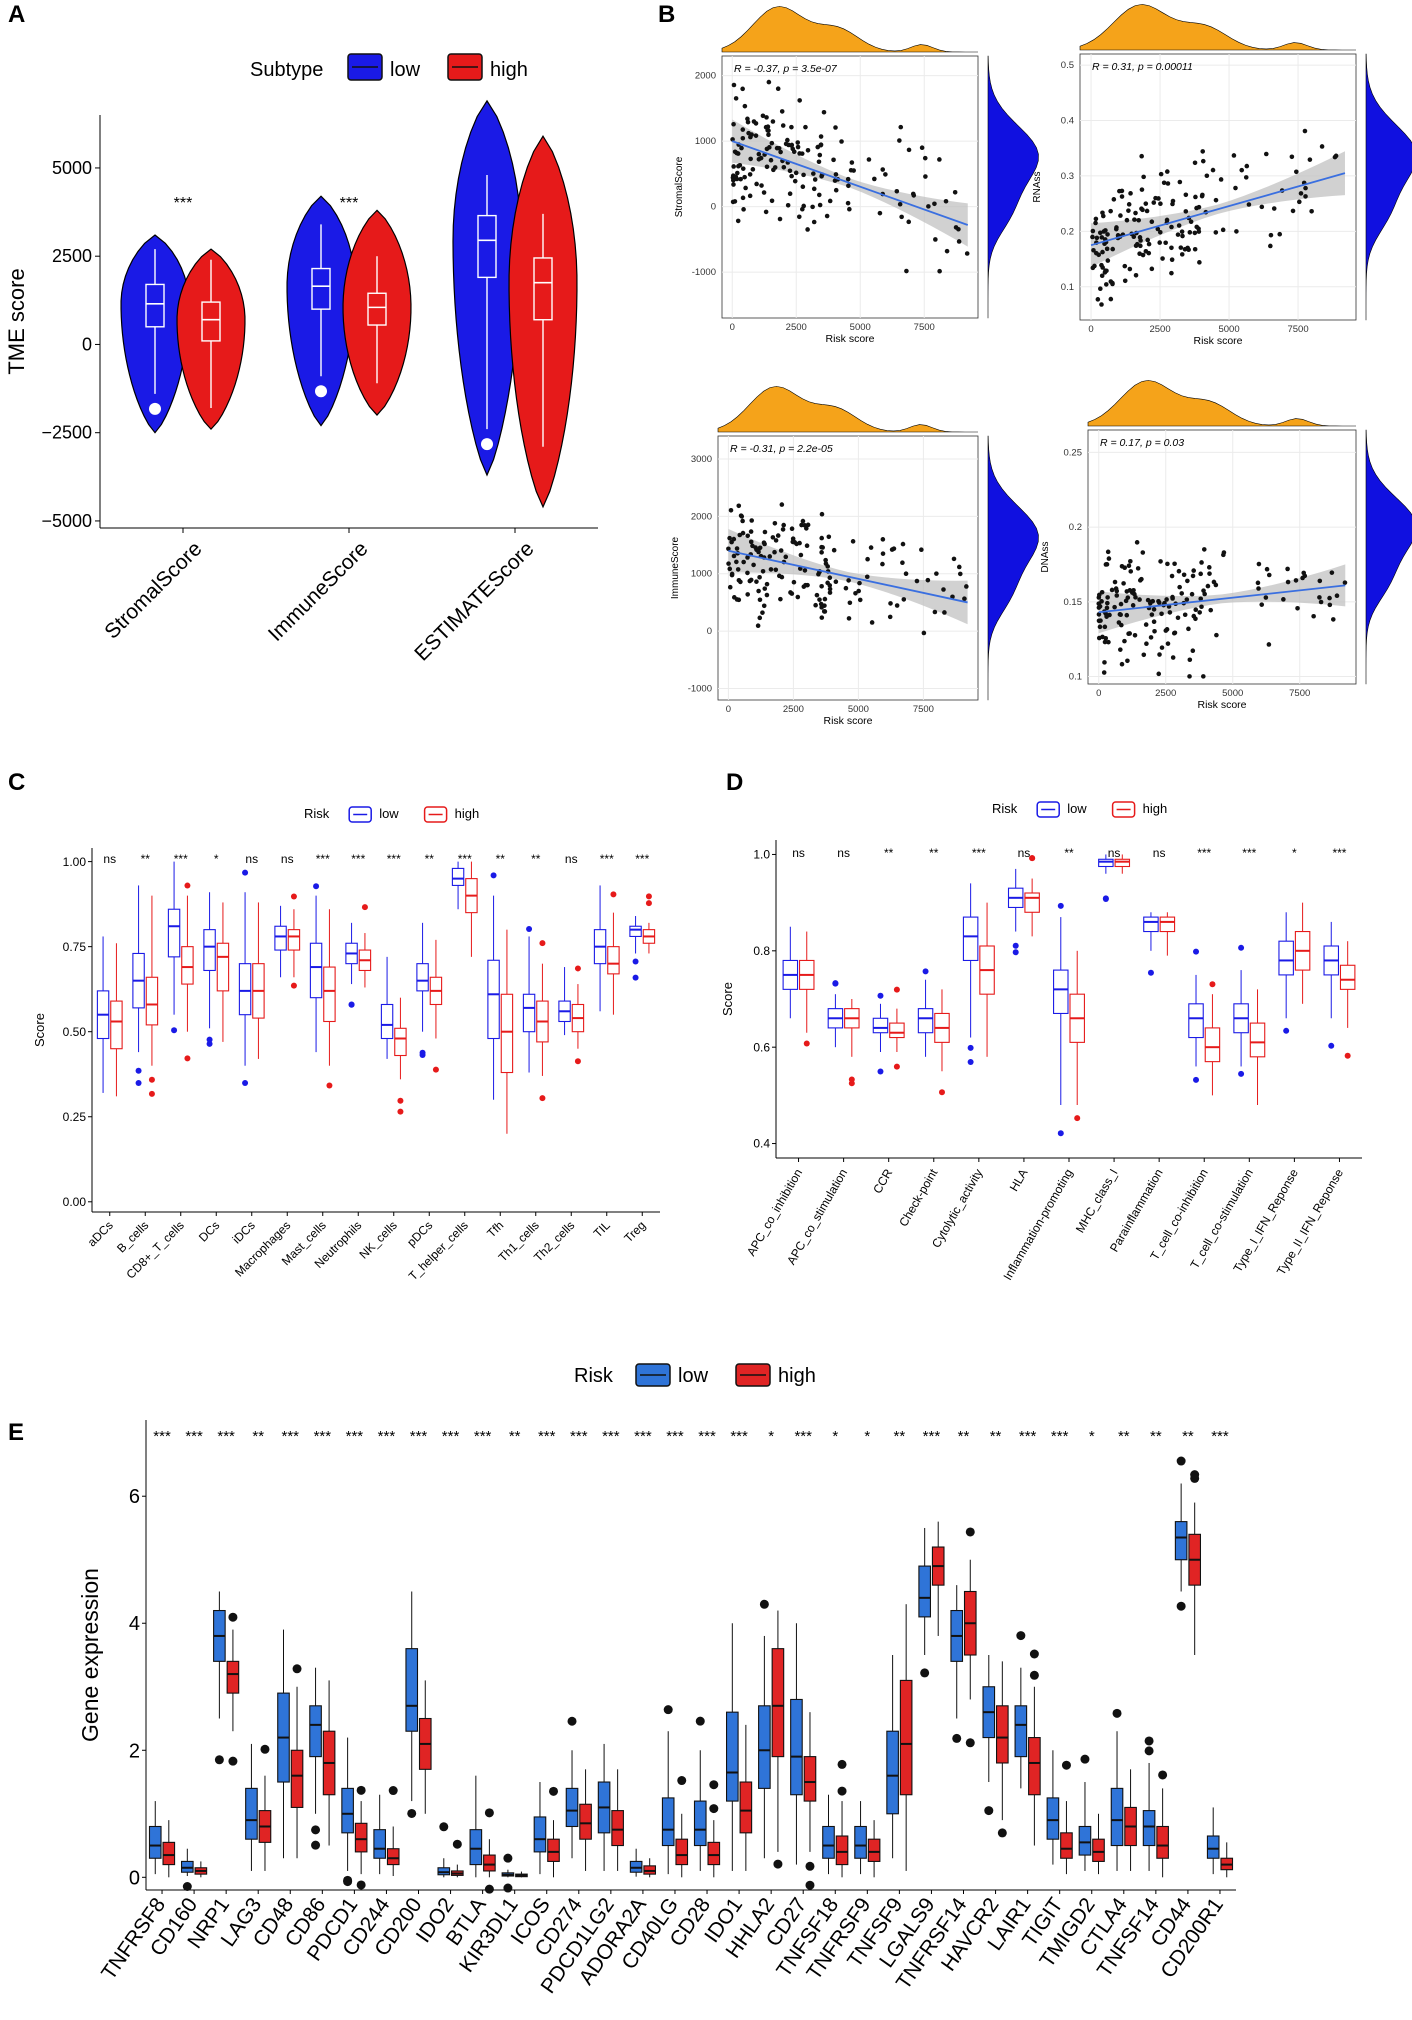 This screenshot has height=2020, width=1412. Describe the element at coordinates (286, 70) in the screenshot. I see `legend-title: Subtype` at that location.